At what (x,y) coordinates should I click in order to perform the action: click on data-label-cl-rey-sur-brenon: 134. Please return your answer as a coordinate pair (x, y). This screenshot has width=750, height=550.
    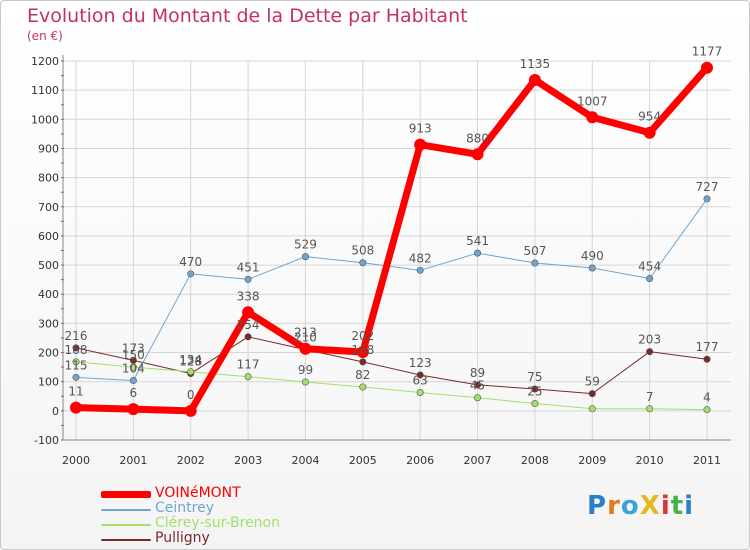
    Looking at the image, I should click on (190, 360).